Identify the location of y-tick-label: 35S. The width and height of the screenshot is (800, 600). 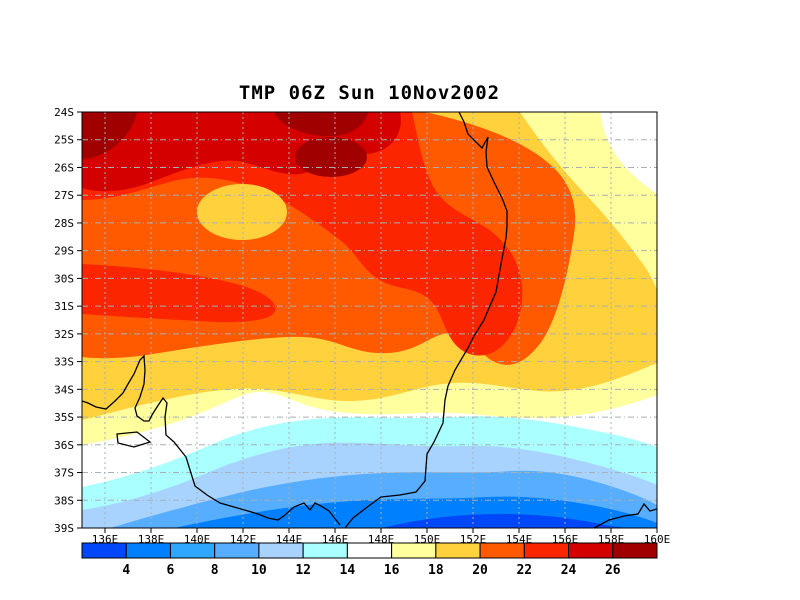
(64, 417).